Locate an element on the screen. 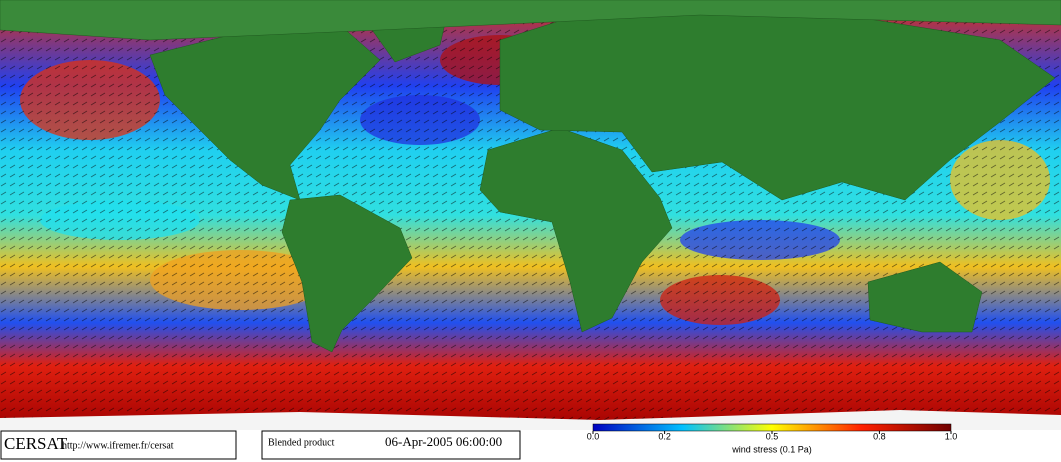  url: http://www.ifremer.fr/cersat is located at coordinates (118, 445).